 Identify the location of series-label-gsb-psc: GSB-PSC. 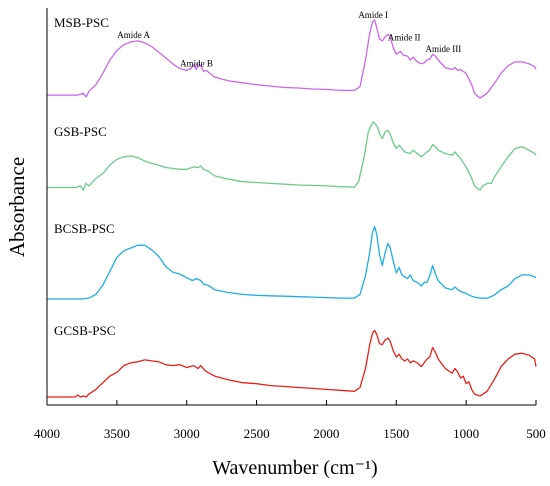
(80, 131).